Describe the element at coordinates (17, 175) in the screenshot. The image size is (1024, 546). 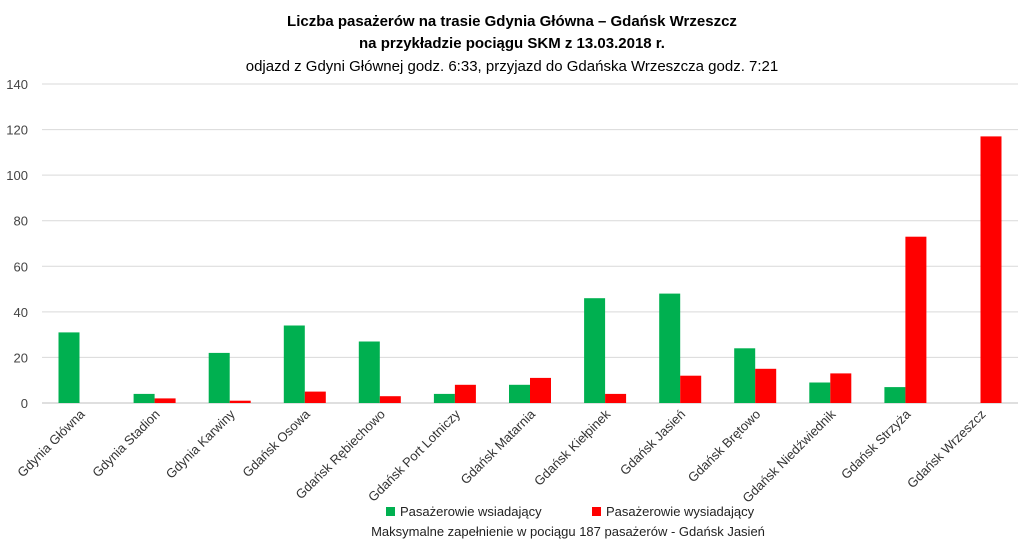
I see `y-tick-label: 100` at that location.